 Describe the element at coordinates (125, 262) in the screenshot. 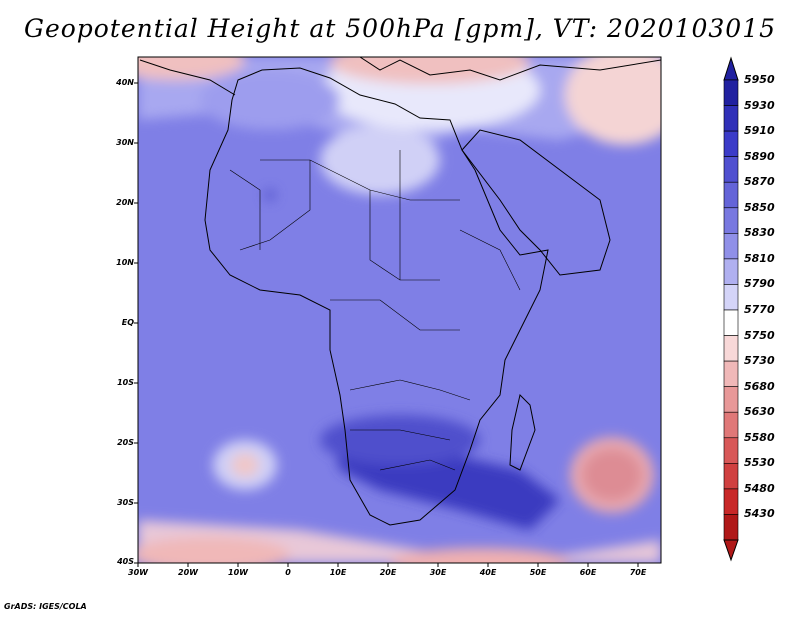

I see `lat-label-10n: 10N` at that location.